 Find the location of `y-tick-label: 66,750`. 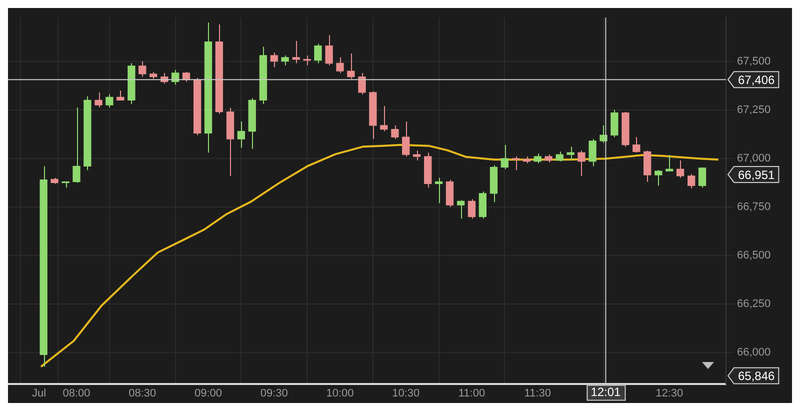

y-tick-label: 66,750 is located at coordinates (754, 207).